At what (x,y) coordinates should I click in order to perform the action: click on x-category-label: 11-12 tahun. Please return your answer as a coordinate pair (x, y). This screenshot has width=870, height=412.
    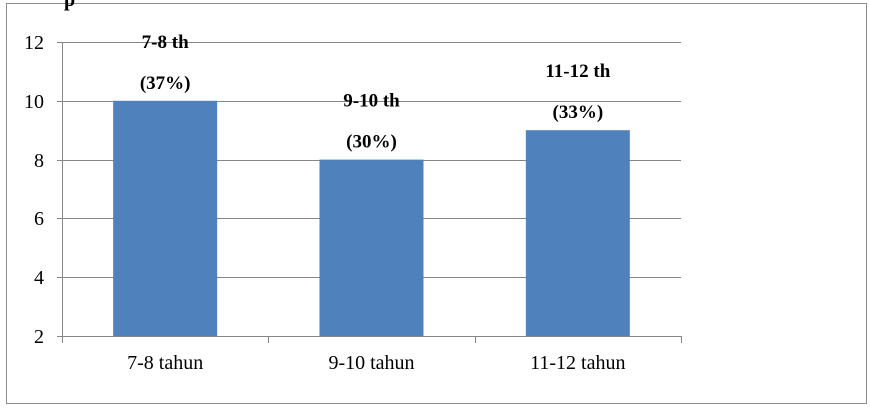
    Looking at the image, I should click on (577, 363).